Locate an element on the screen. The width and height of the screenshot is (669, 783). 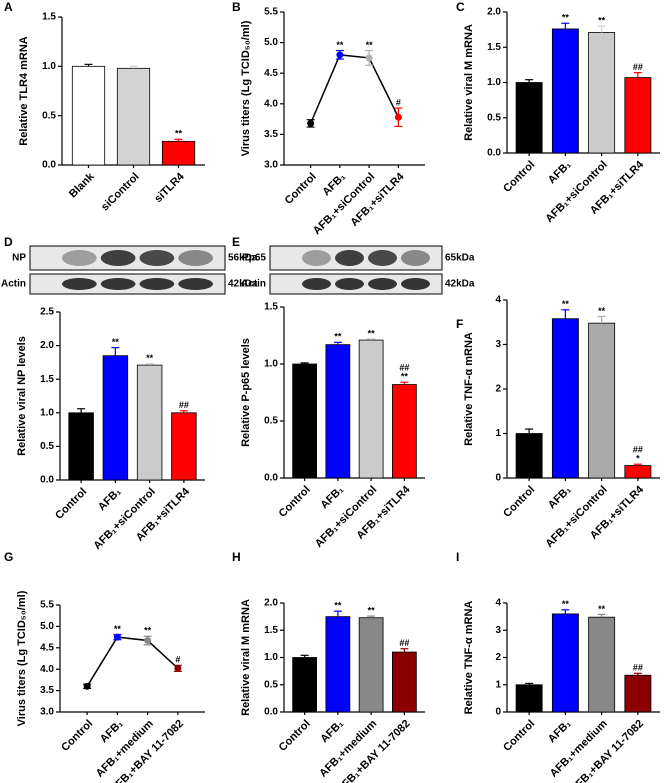
y-tick-label: 5.5 is located at coordinates (271, 12).